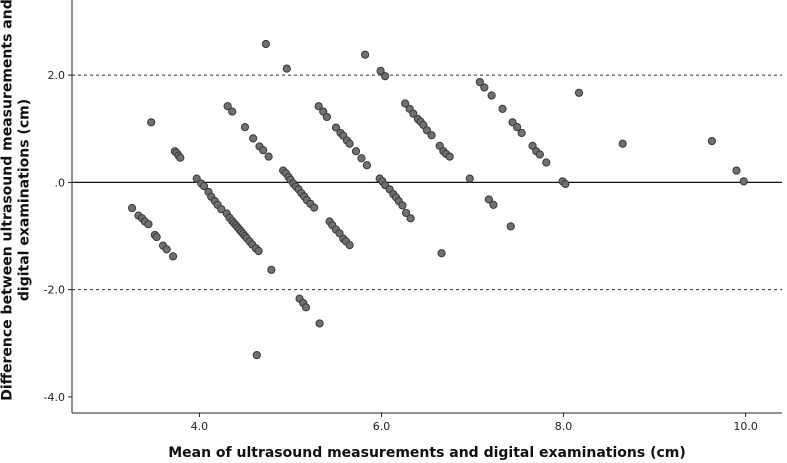 This screenshot has height=463, width=787. I want to click on y-tick-label: -2.0, so click(54, 290).